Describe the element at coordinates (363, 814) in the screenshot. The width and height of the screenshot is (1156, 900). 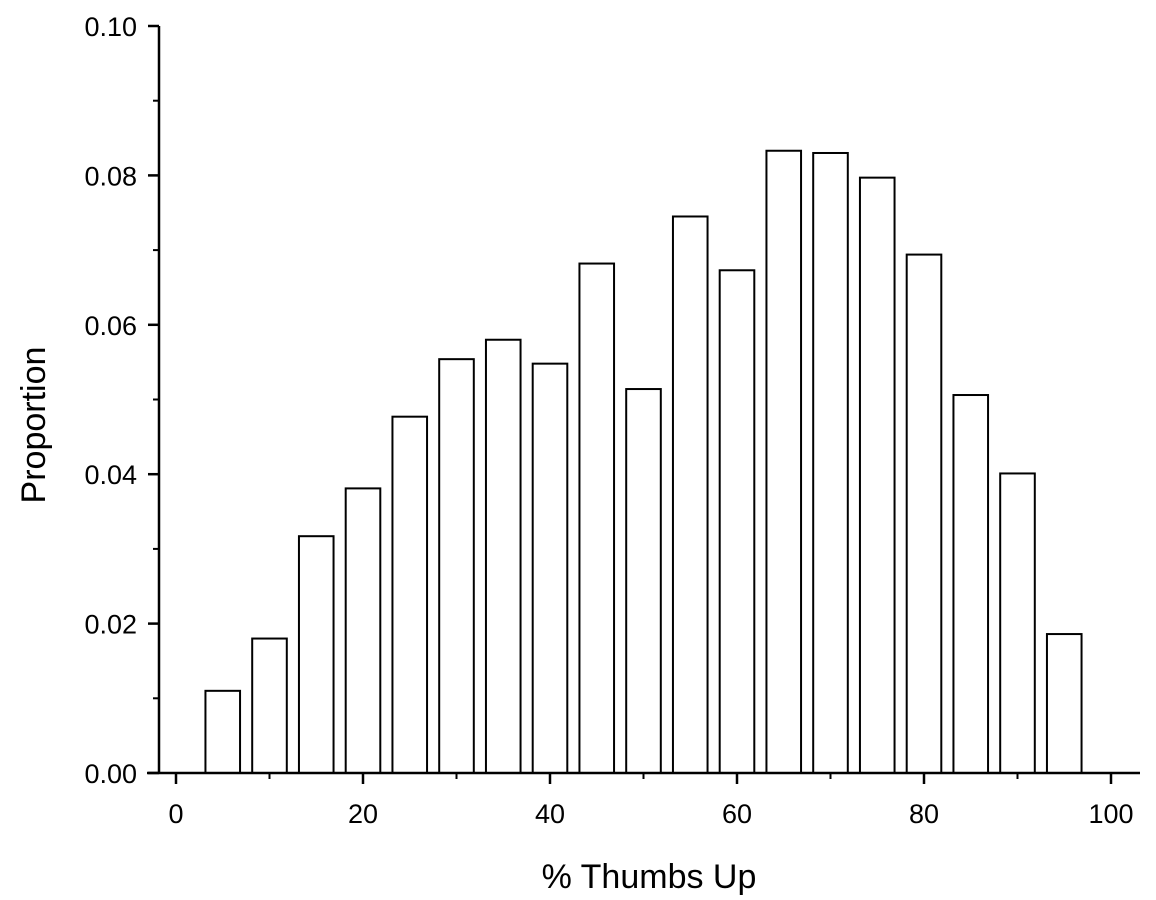
I see `x-tick-label: 20` at that location.